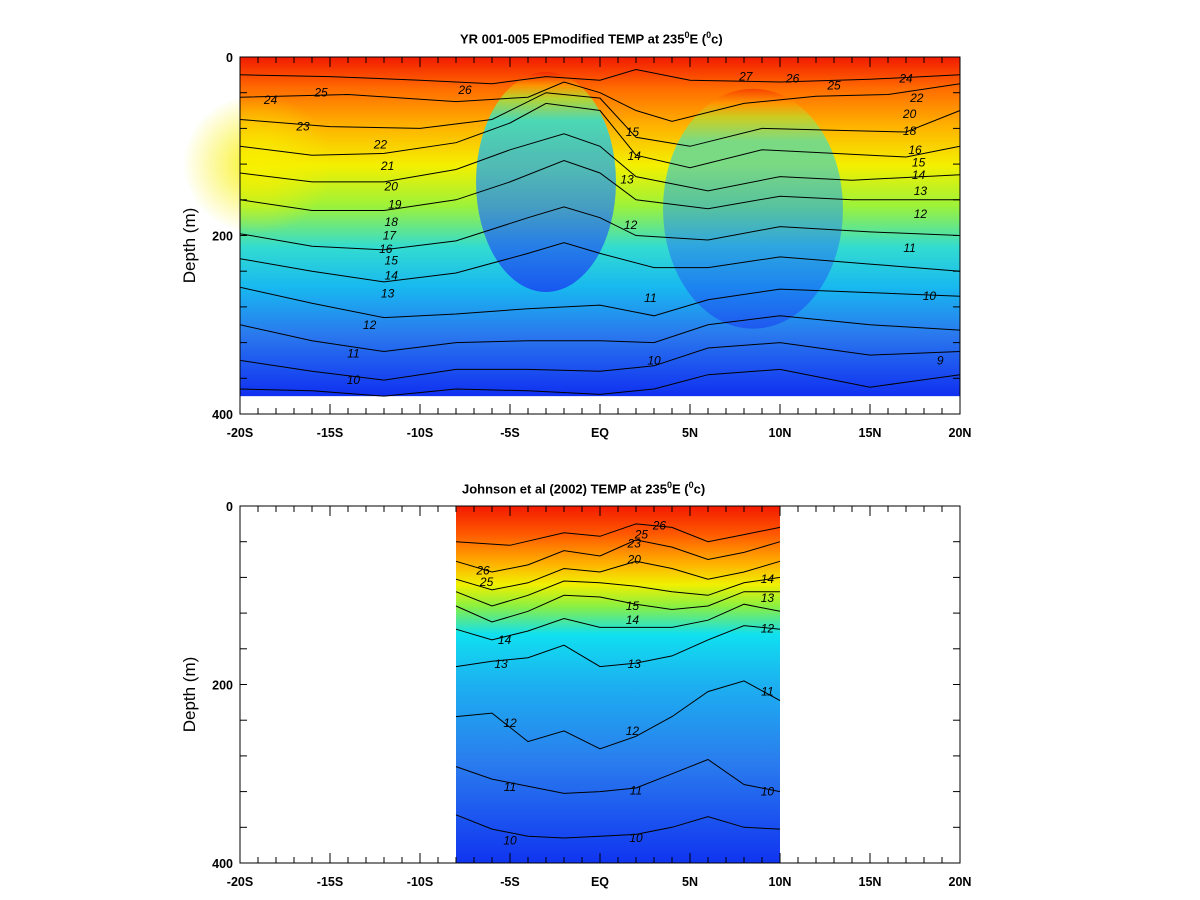 Image resolution: width=1200 pixels, height=900 pixels. I want to click on panel-2-x-tick-label: 5N, so click(690, 882).